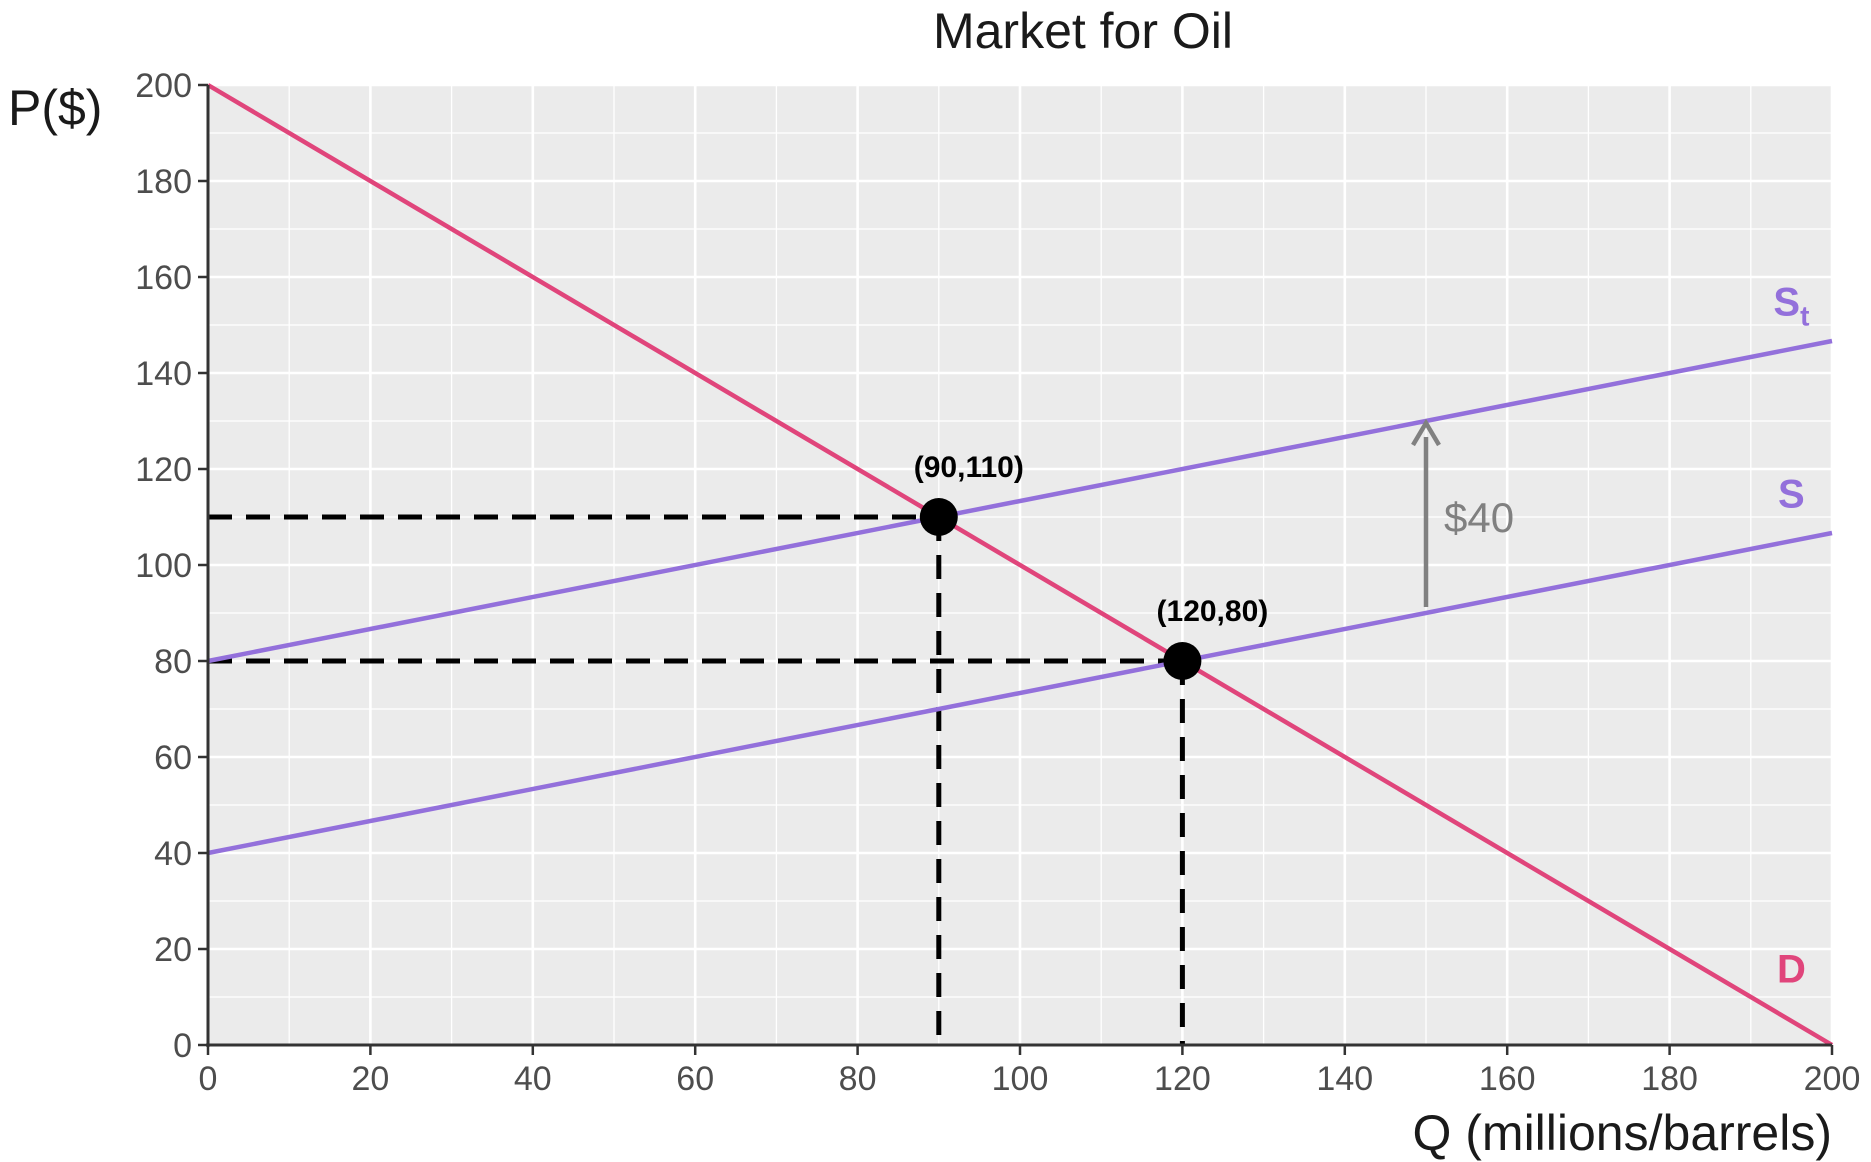 This screenshot has width=1871, height=1162. Describe the element at coordinates (163, 374) in the screenshot. I see `y-tick-label: 140` at that location.